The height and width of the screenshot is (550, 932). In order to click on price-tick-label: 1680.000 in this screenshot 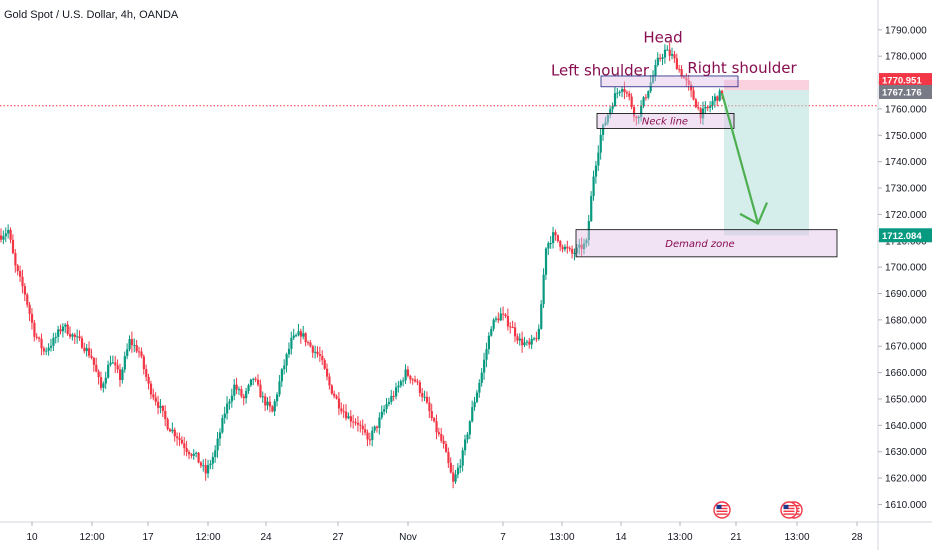, I will do `click(906, 320)`.